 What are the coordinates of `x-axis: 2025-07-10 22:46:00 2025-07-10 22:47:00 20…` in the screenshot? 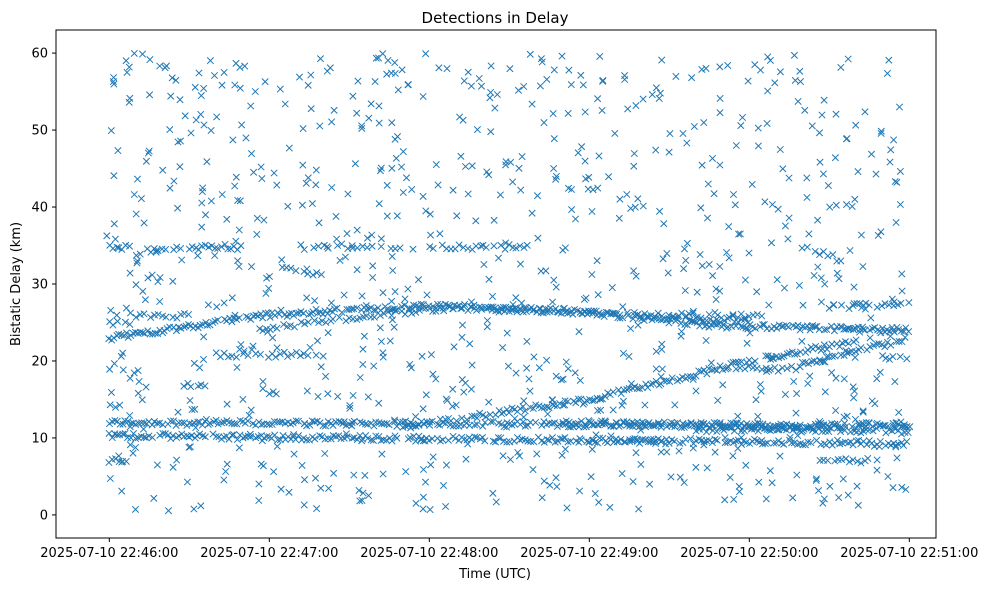 It's located at (509, 549).